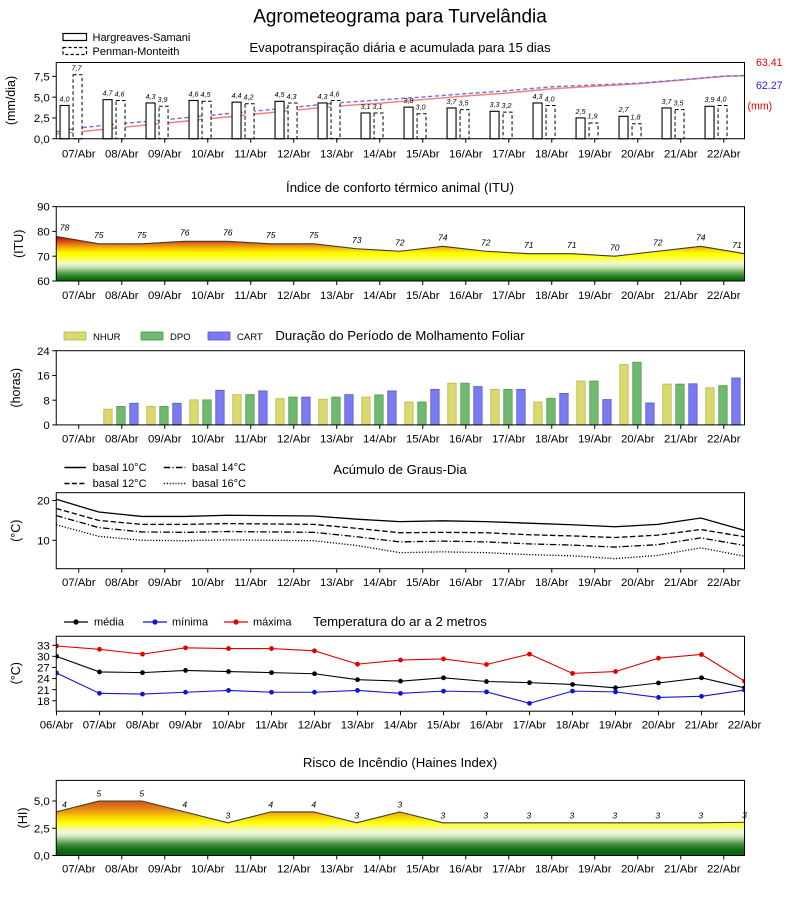 This screenshot has width=800, height=905. I want to click on svg-text: 20, so click(43, 502).